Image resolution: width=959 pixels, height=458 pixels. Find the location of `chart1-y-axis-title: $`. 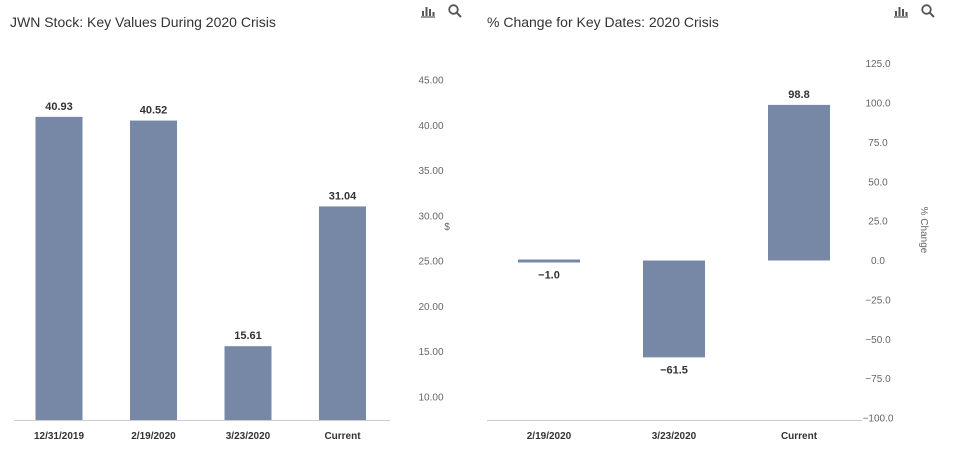

chart1-y-axis-title: $ is located at coordinates (447, 227).